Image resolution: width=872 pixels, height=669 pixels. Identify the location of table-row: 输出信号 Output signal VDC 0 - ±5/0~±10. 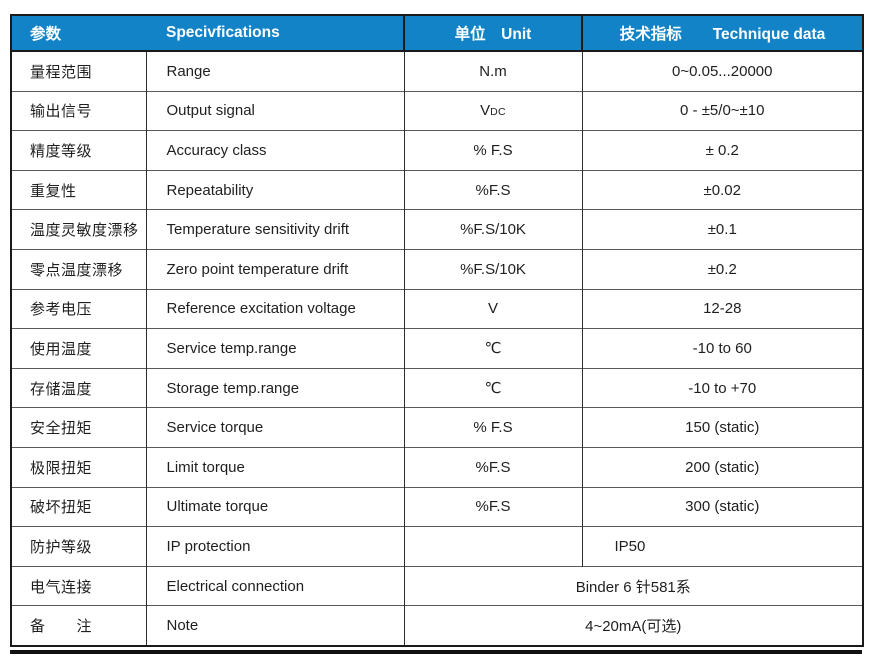
(437, 110).